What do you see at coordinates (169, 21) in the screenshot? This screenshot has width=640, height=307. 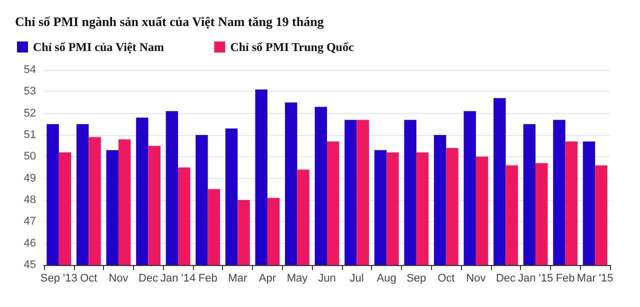 I see `chart-title: Chỉ số PMI ngành sản xuất của Việt Nam tăng 19 tháng` at bounding box center [169, 21].